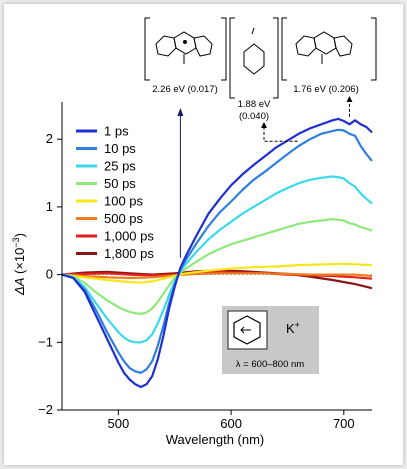 The height and width of the screenshot is (469, 407). I want to click on annotation-energy-2-line2: (0.040), so click(254, 116).